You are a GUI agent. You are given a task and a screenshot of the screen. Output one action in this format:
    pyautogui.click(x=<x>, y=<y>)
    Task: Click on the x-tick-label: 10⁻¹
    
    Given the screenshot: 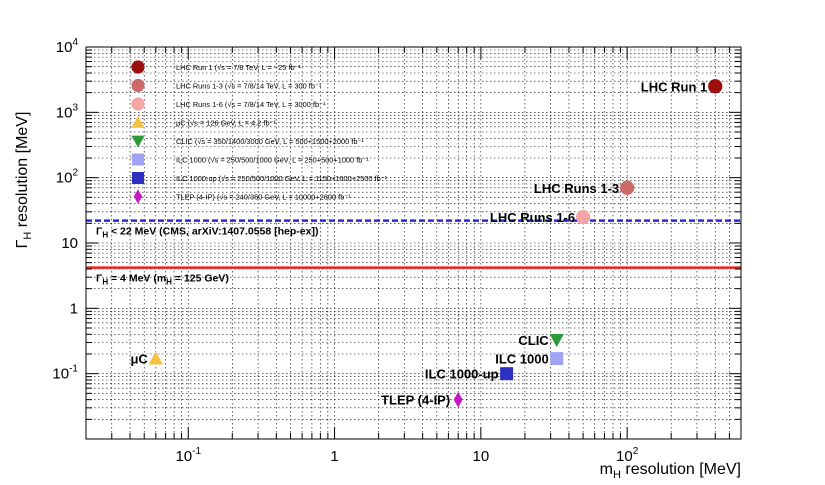 What is the action you would take?
    pyautogui.click(x=188, y=455)
    